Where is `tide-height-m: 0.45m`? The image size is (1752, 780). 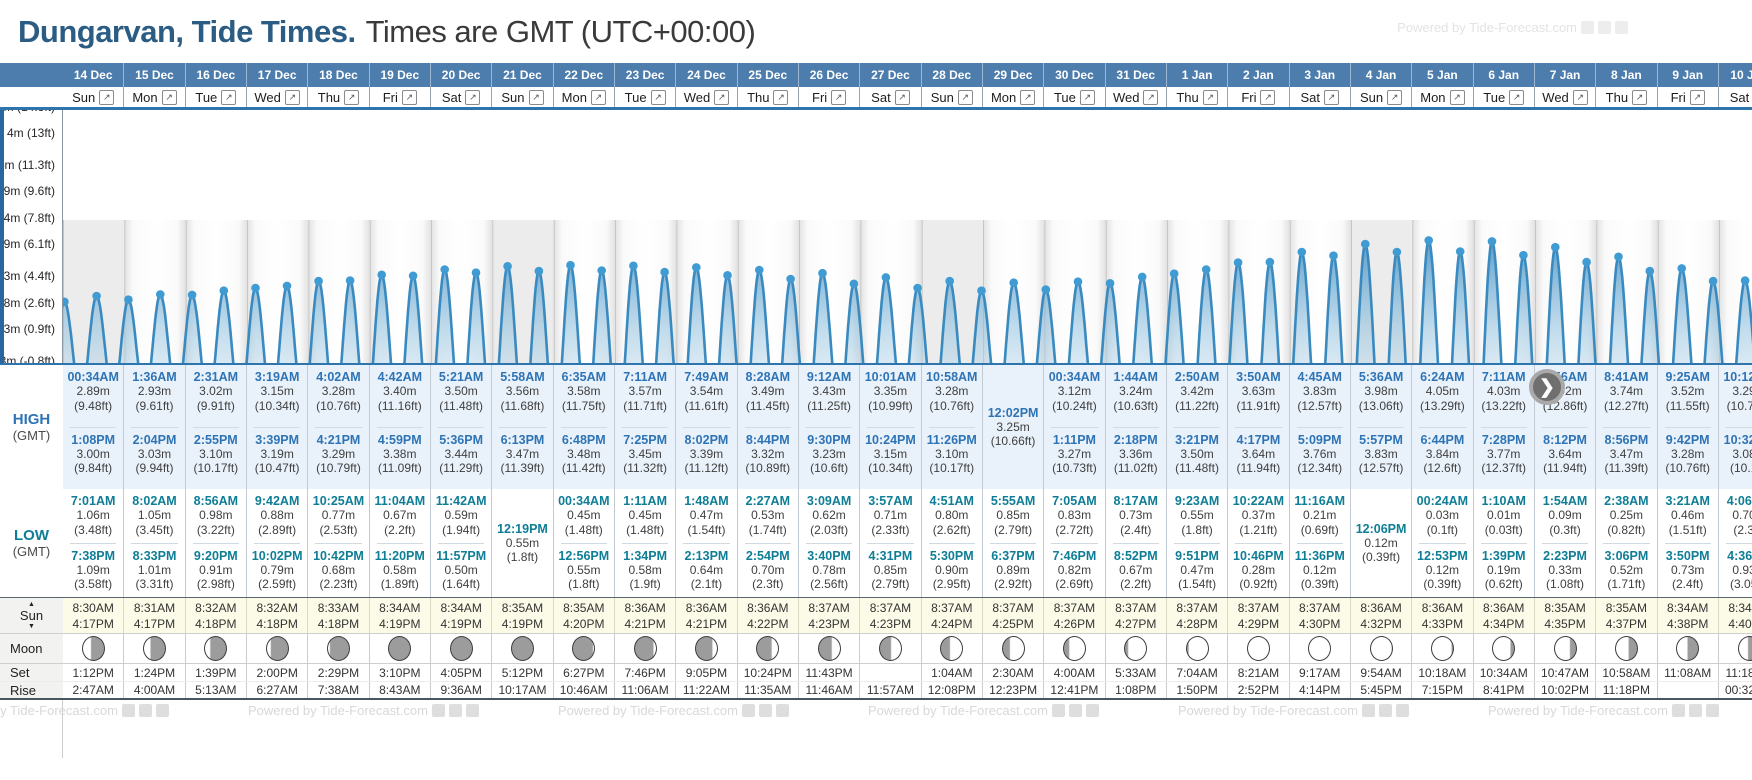 tide-height-m: 0.45m is located at coordinates (645, 515).